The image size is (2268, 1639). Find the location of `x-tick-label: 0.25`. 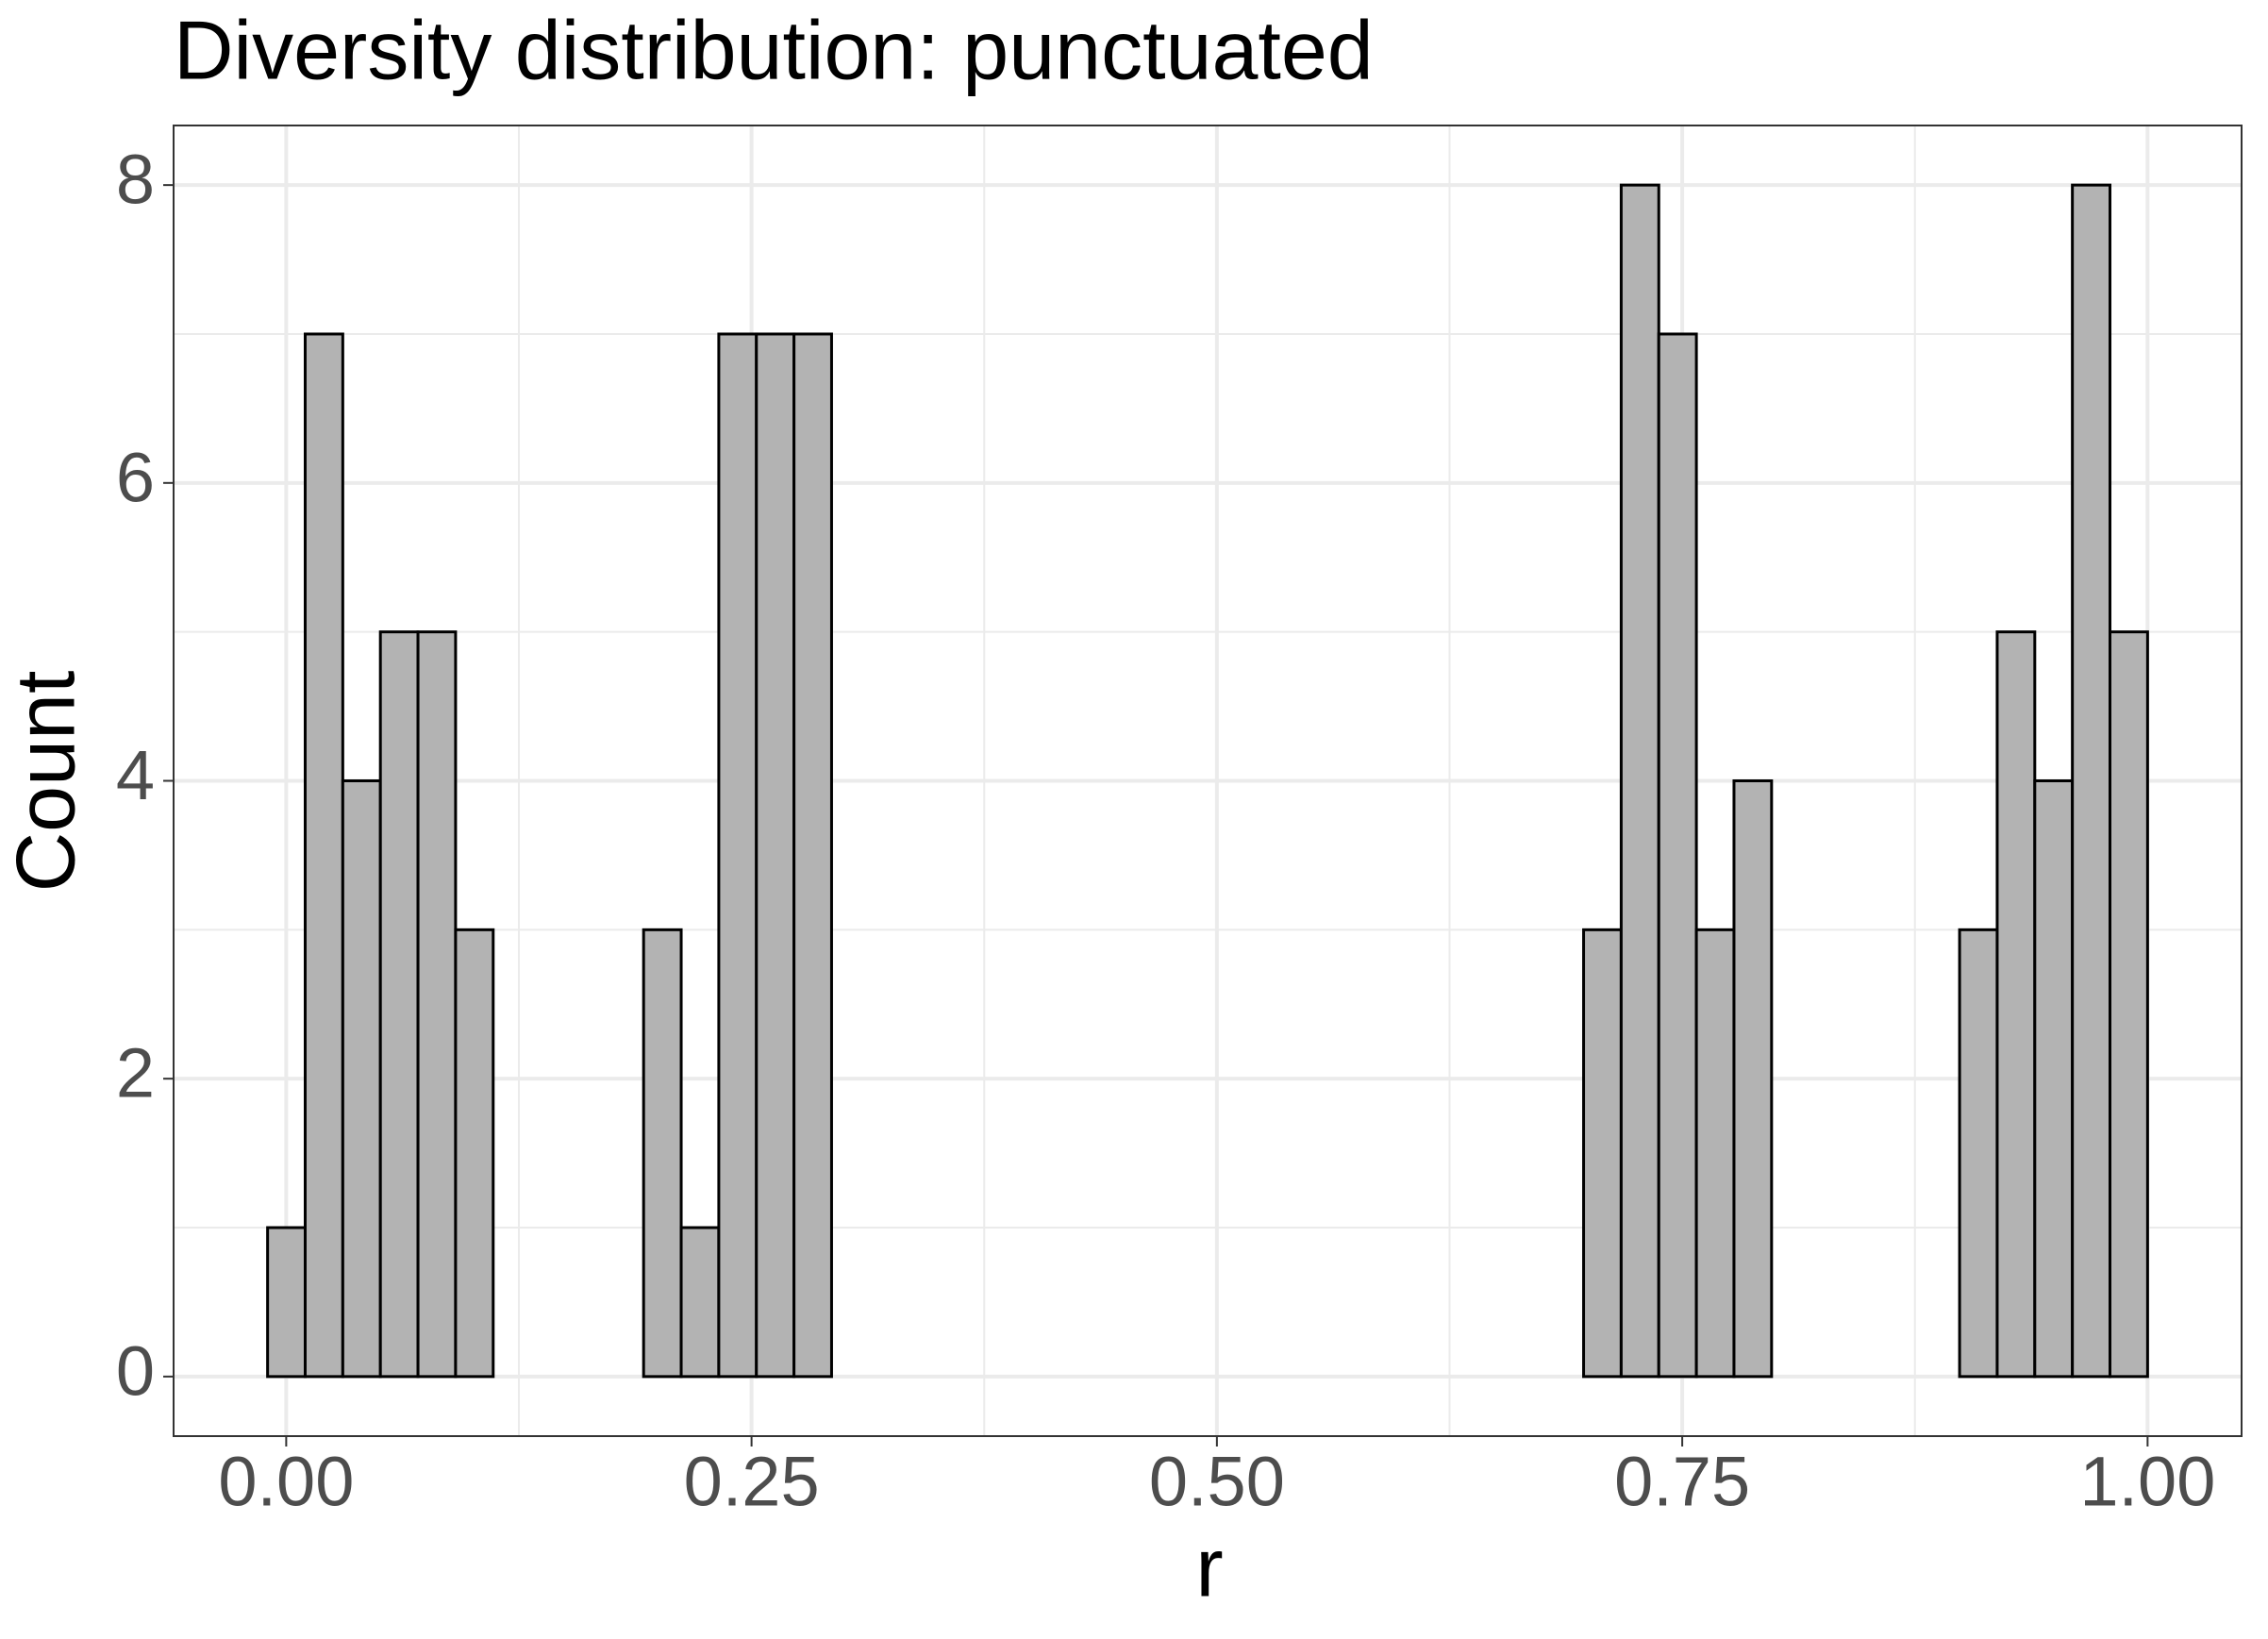

x-tick-label: 0.25 is located at coordinates (752, 1482).